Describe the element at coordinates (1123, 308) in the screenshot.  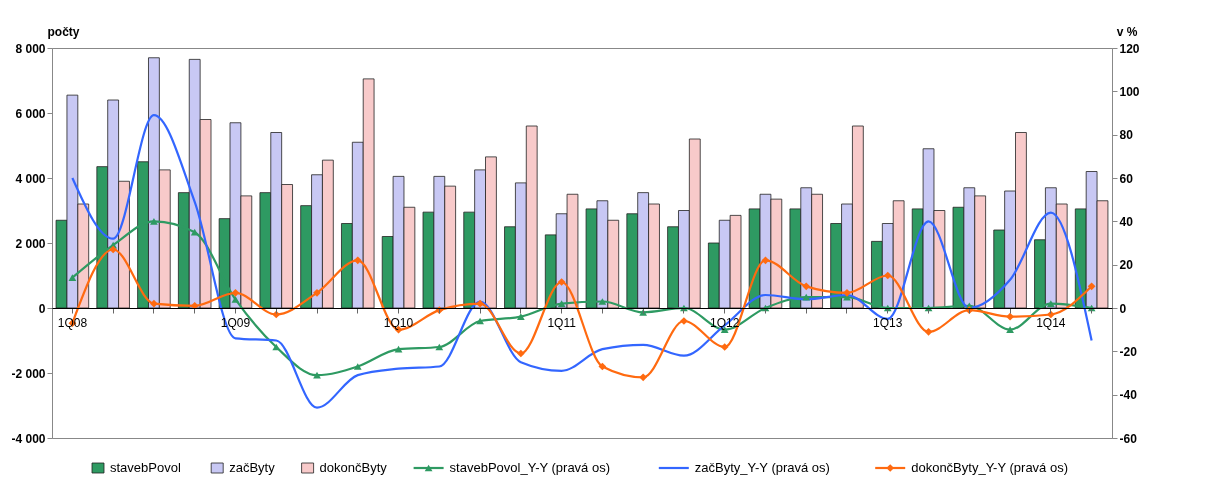
I see `y2-tick-label: 0` at that location.